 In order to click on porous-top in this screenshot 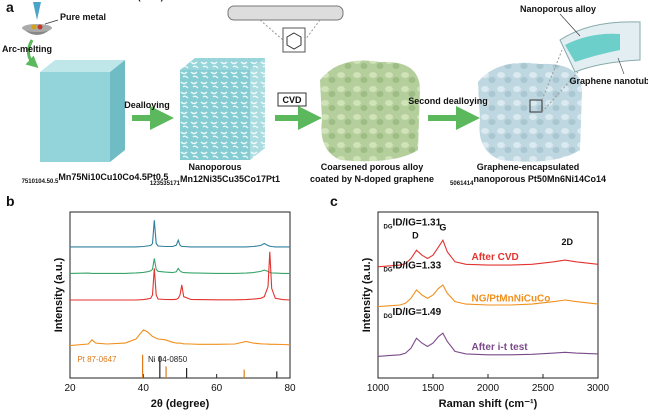, I will do `click(222, 64)`.